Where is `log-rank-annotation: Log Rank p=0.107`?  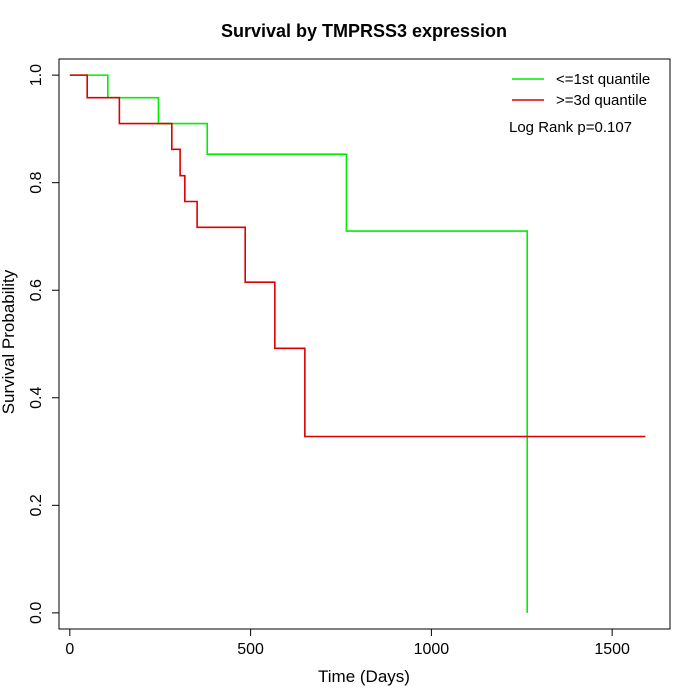 log-rank-annotation: Log Rank p=0.107 is located at coordinates (570, 127).